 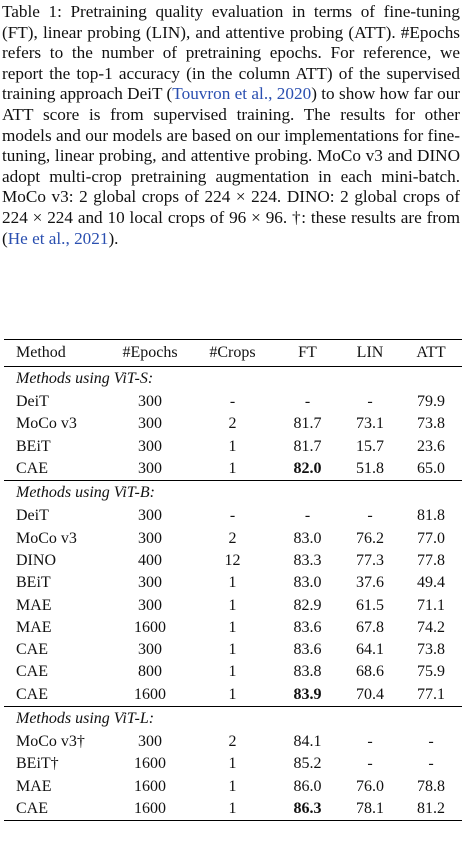 What do you see at coordinates (307, 560) in the screenshot?
I see `value-cell: 83.3` at bounding box center [307, 560].